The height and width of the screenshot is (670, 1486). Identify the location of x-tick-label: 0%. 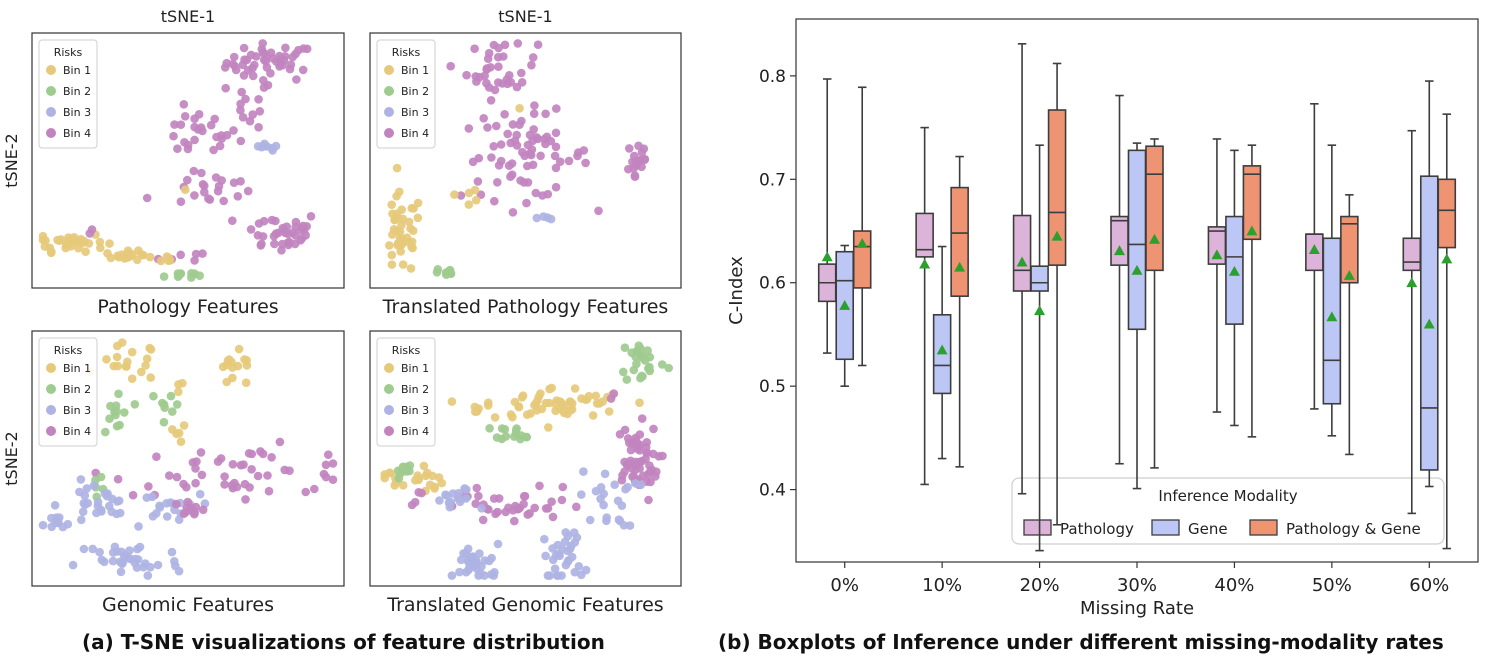
(844, 585).